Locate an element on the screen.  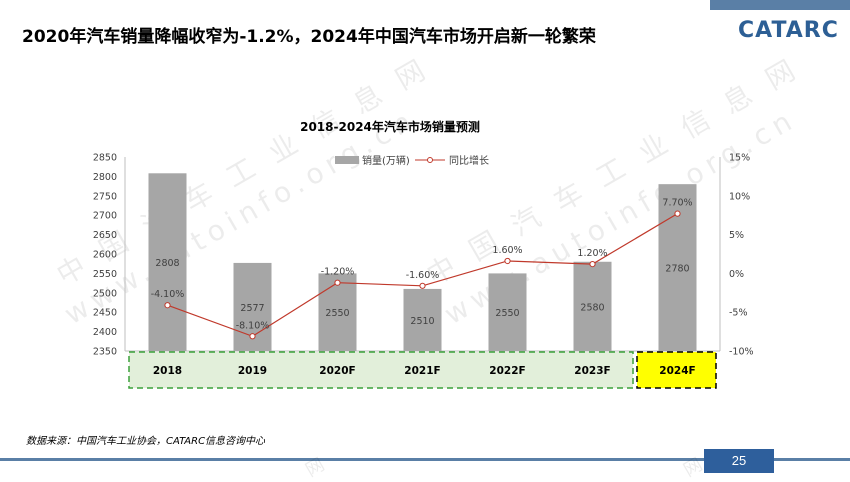
growth-value-label: -1.20% is located at coordinates (338, 272).